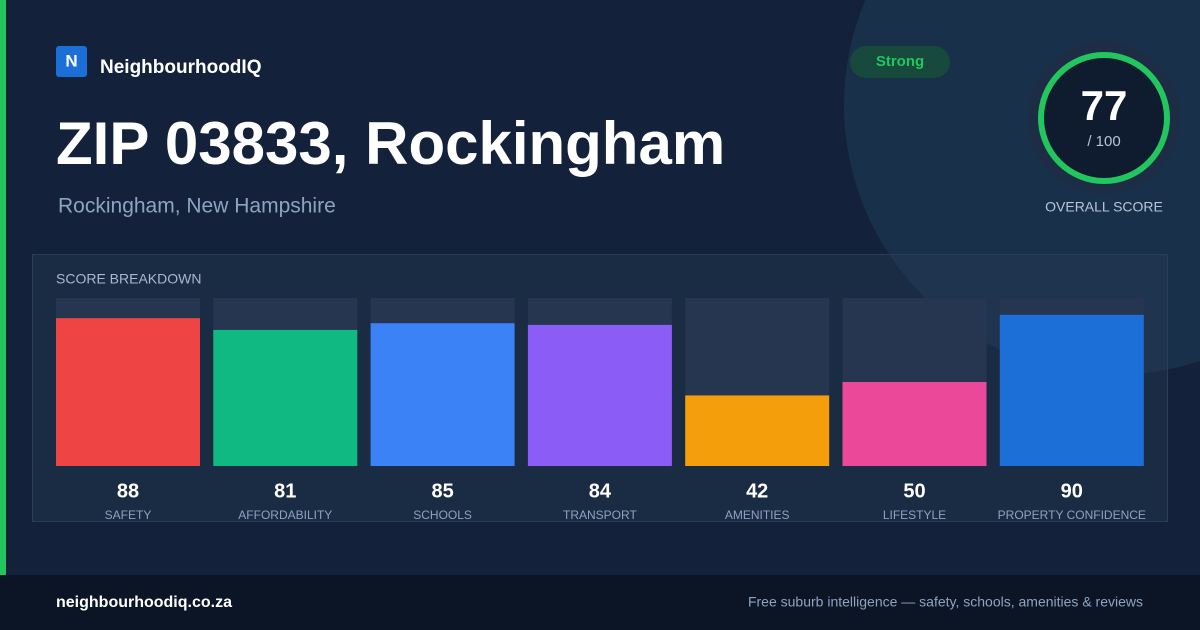 This screenshot has width=1200, height=630. I want to click on bar-value: 84, so click(600, 491).